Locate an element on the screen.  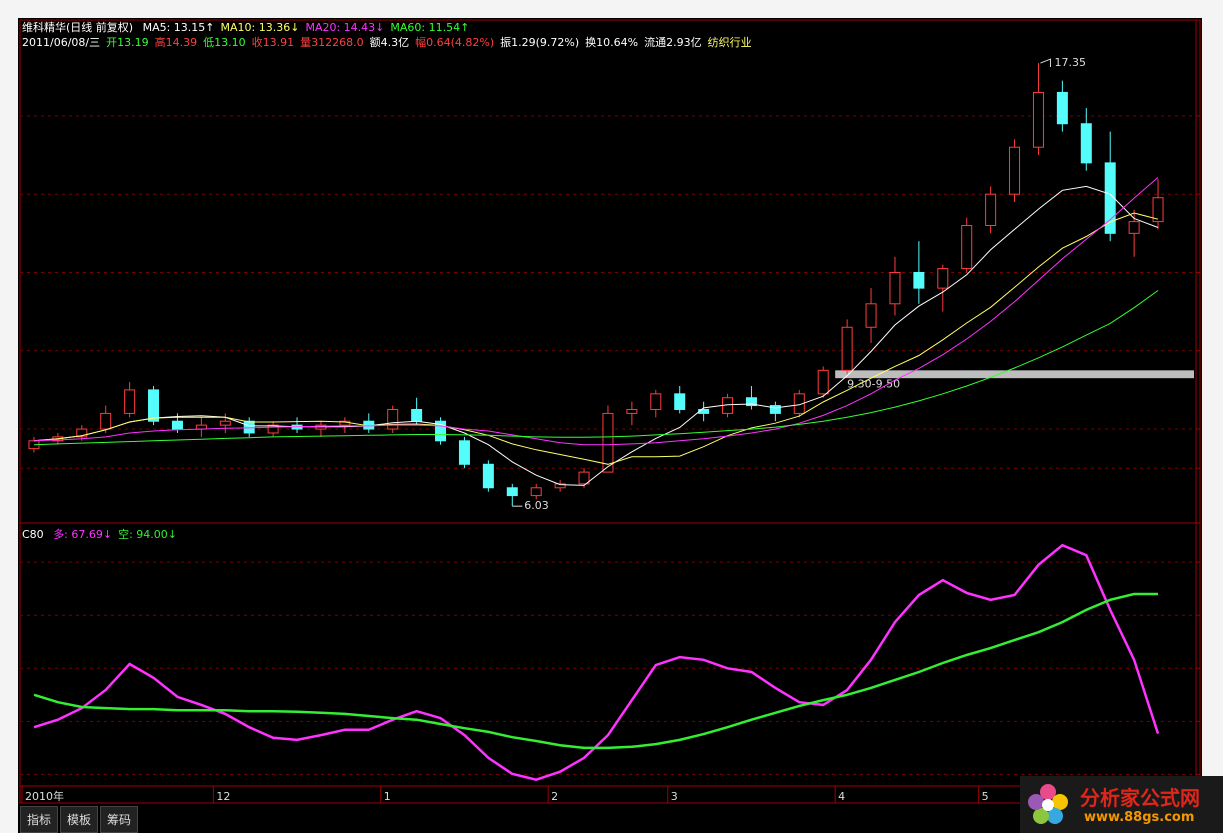
stock-title: 维科精华(日线 前复权) is located at coordinates (78, 27).